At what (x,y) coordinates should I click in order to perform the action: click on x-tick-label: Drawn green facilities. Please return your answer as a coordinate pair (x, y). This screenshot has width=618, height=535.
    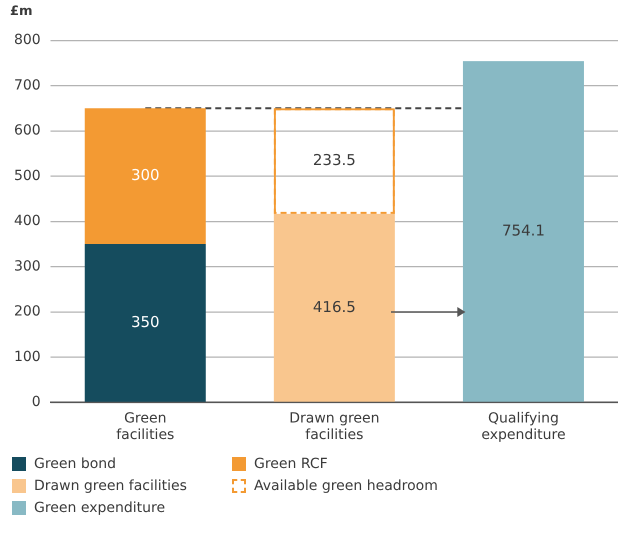
    Looking at the image, I should click on (334, 427).